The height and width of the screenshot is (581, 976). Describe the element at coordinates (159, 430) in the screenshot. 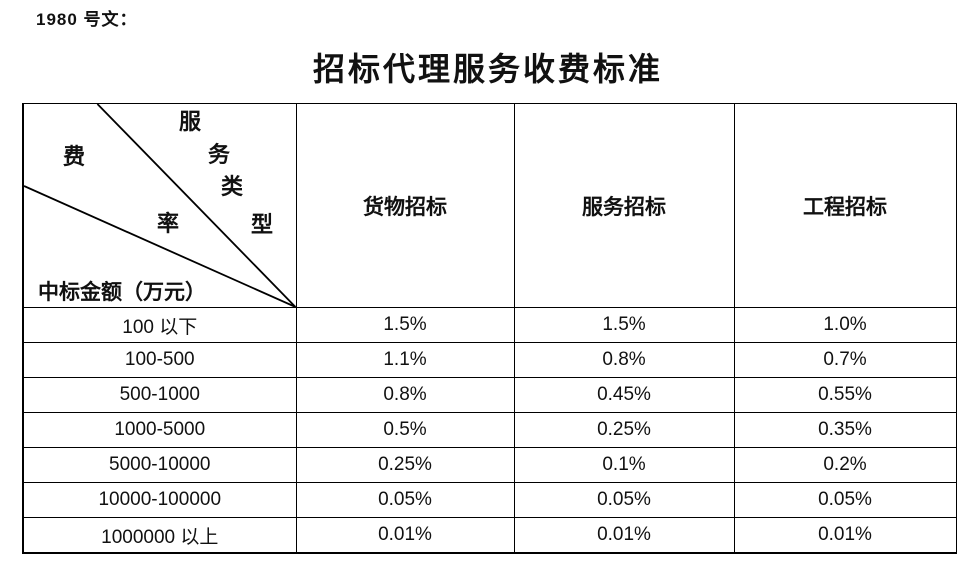

I see `row-range-label: 1000-5000` at that location.